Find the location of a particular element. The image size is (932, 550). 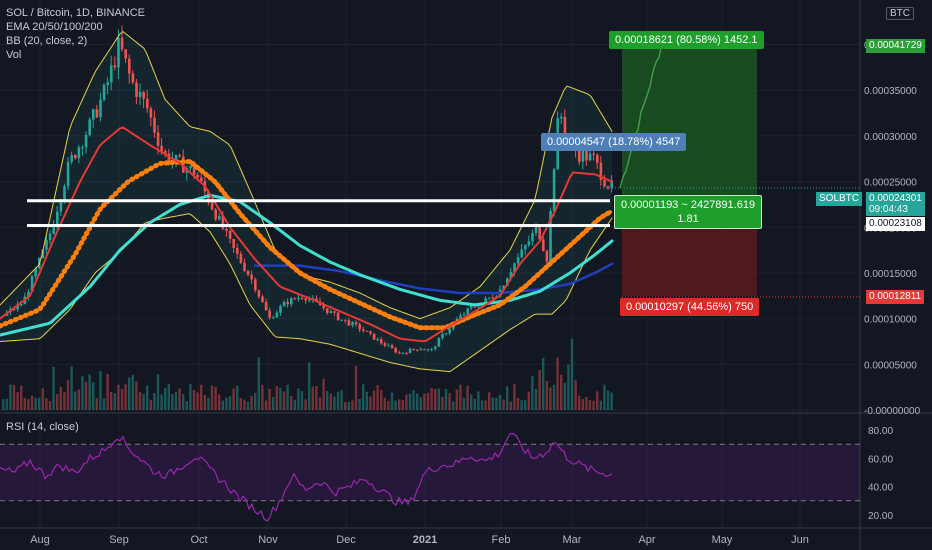

time-tick-label: Sep is located at coordinates (119, 540).